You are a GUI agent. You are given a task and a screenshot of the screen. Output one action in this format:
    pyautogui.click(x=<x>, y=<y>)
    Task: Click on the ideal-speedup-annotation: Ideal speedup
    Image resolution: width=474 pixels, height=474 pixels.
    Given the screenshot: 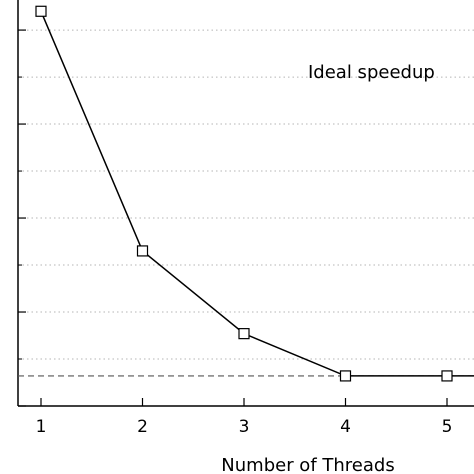 What is the action you would take?
    pyautogui.click(x=371, y=72)
    